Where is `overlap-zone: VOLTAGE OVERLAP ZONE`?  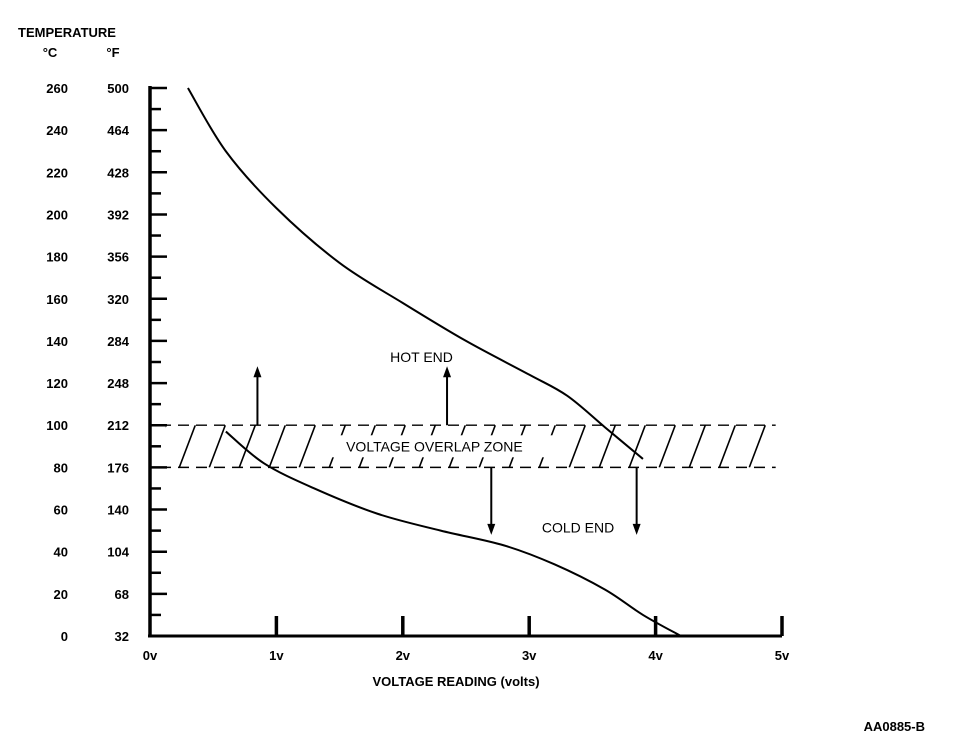
overlap-zone: VOLTAGE OVERLAP ZONE is located at coordinates (477, 446).